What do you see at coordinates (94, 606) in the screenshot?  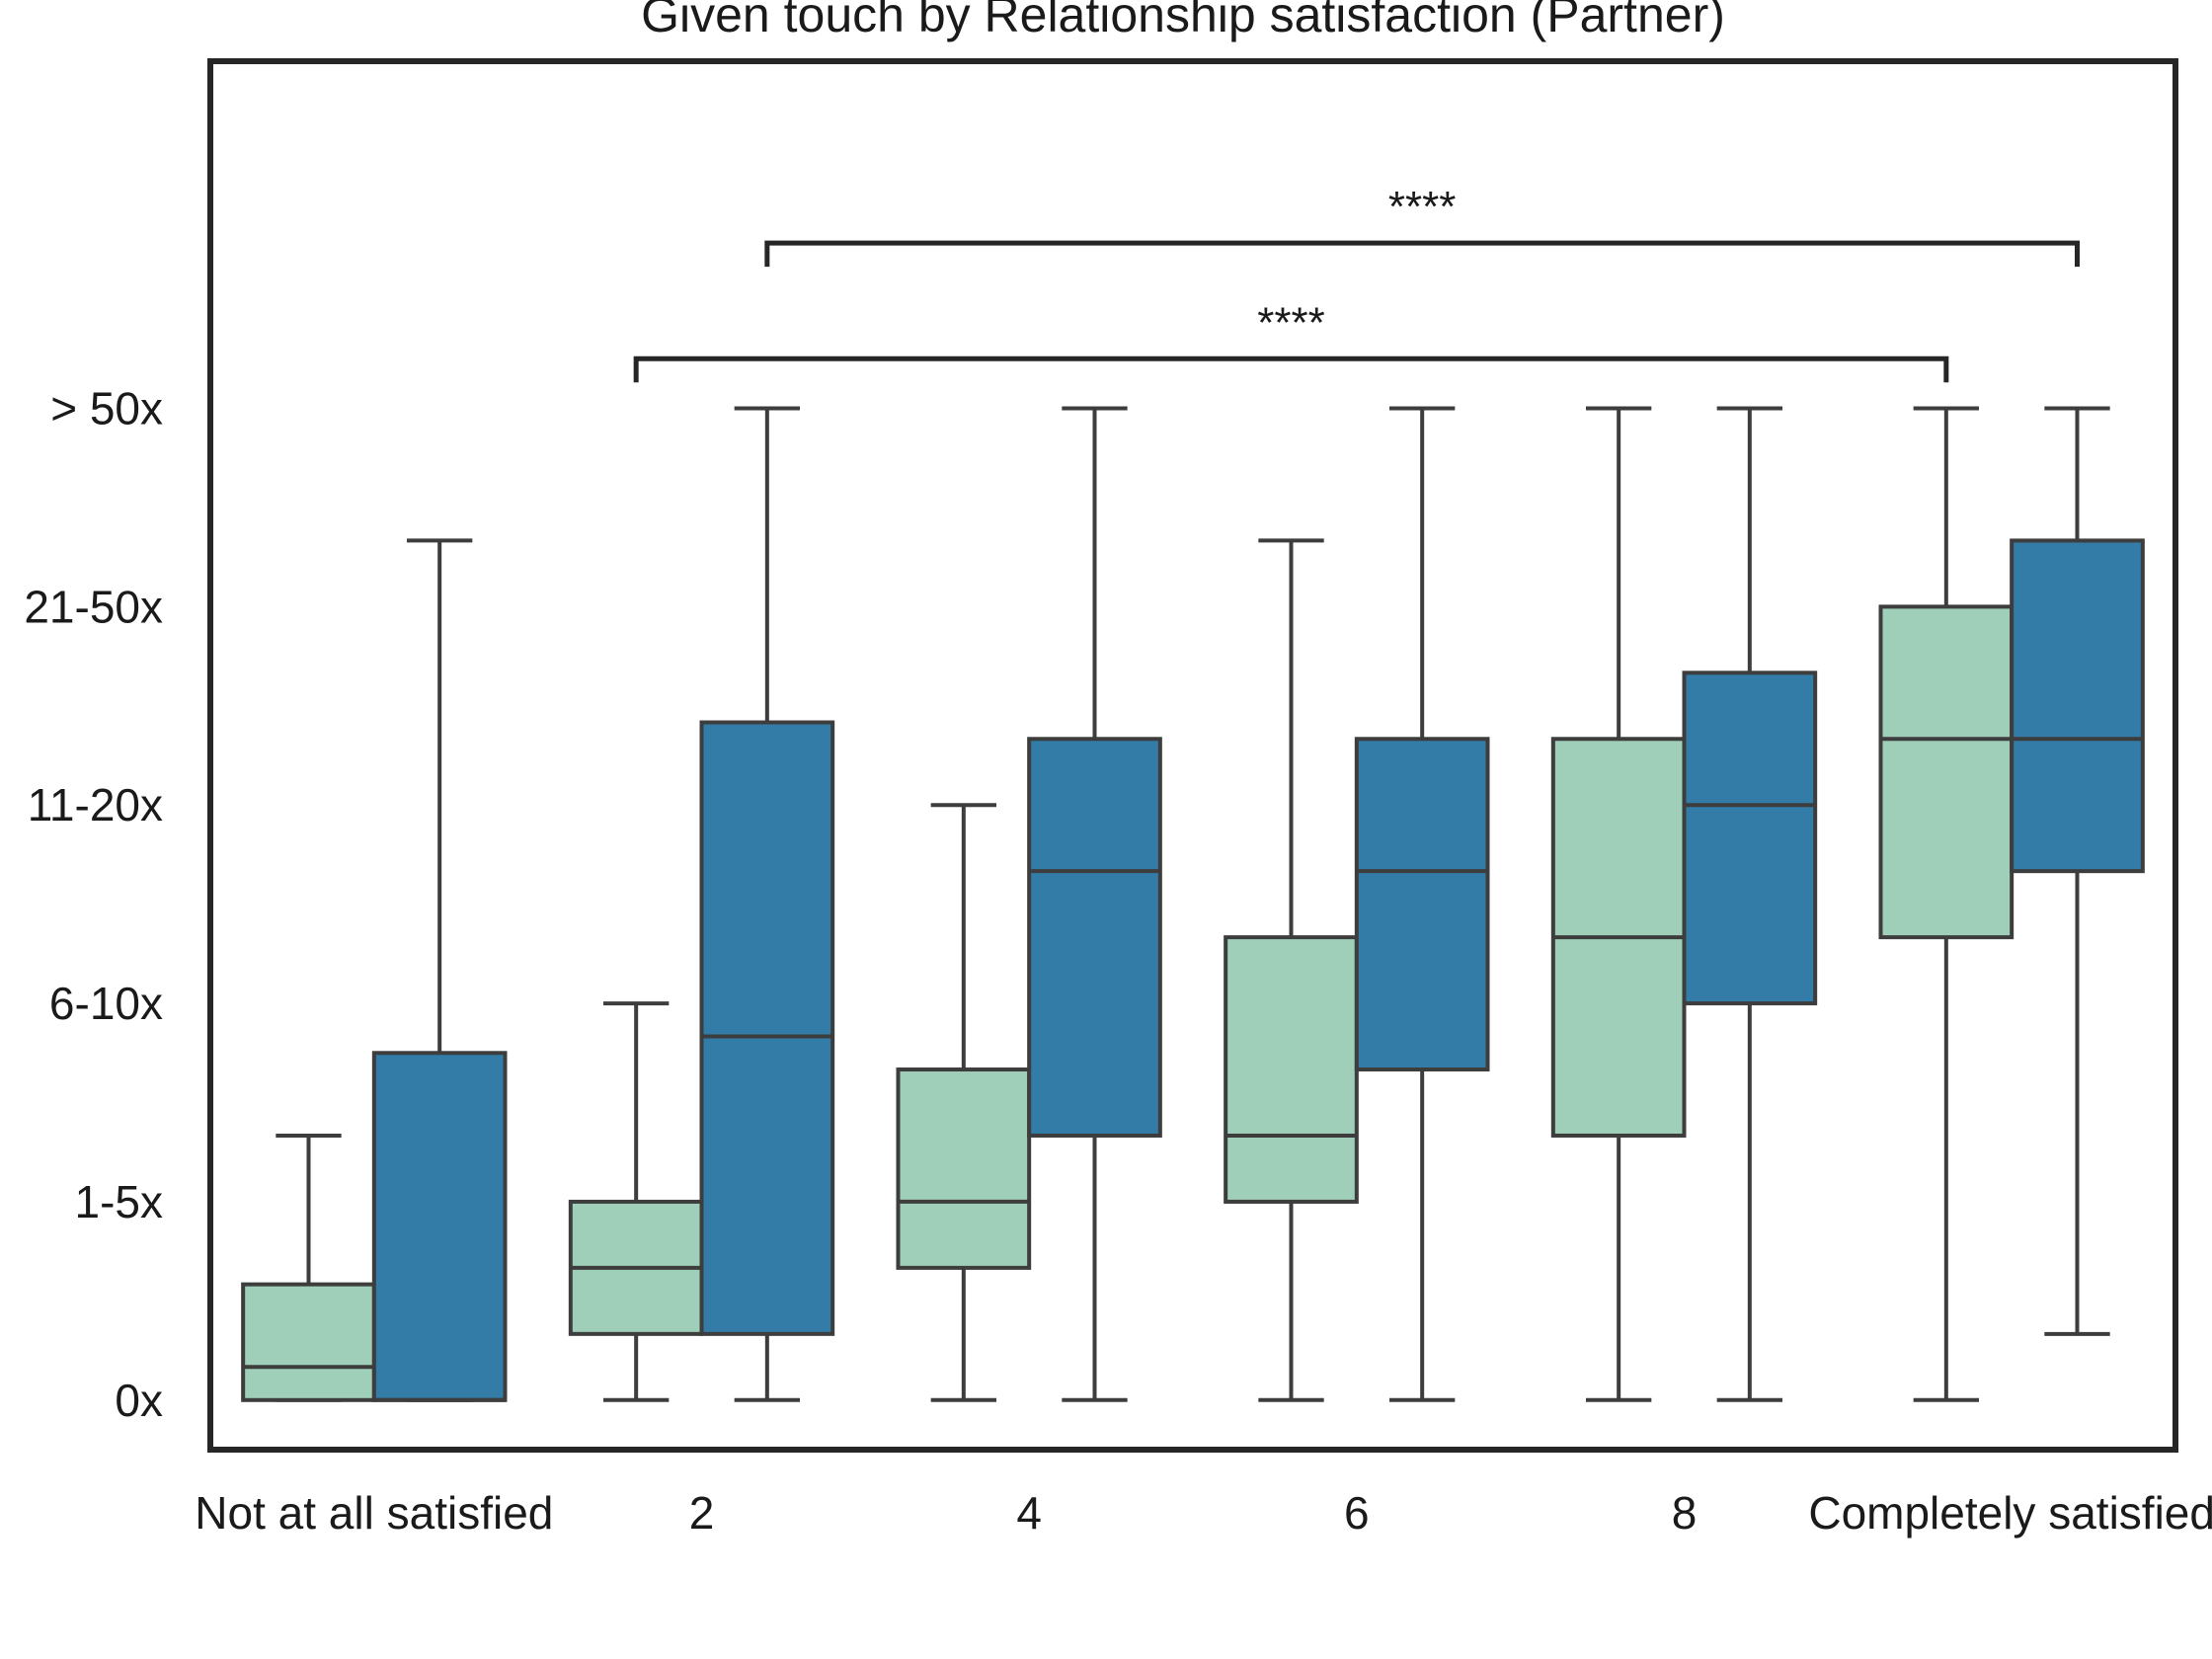 I see `y-tick-label: 21-50x` at bounding box center [94, 606].